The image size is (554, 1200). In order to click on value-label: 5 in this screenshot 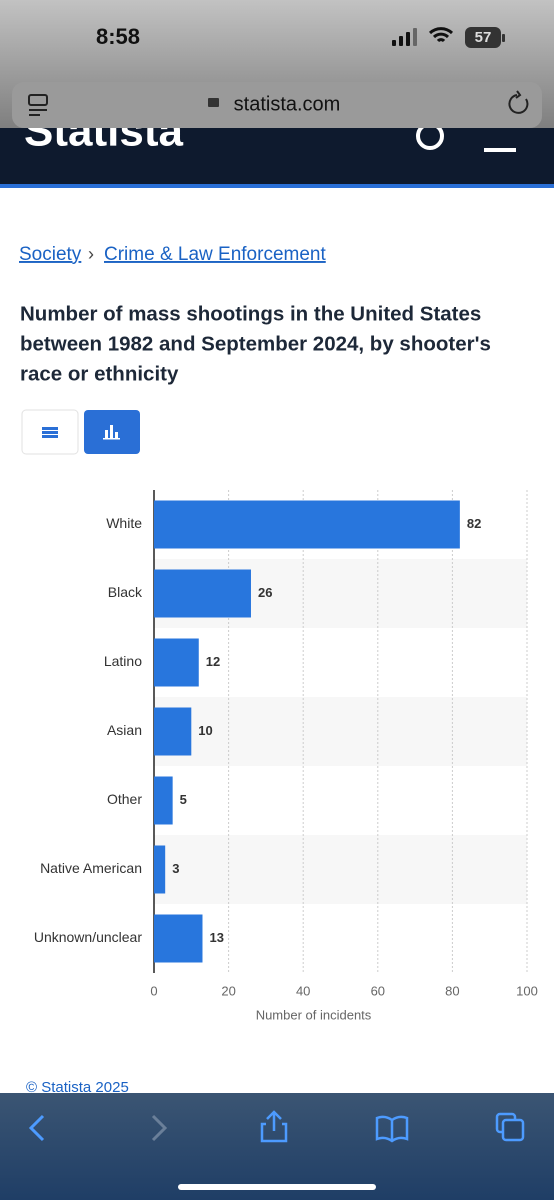, I will do `click(183, 799)`.